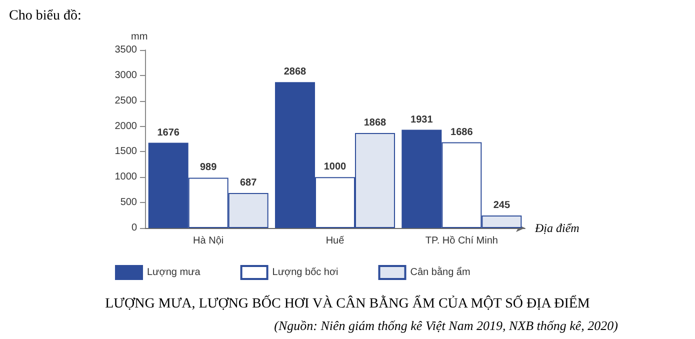 This screenshot has width=695, height=339. I want to click on x-tick-label: Huế, so click(335, 241).